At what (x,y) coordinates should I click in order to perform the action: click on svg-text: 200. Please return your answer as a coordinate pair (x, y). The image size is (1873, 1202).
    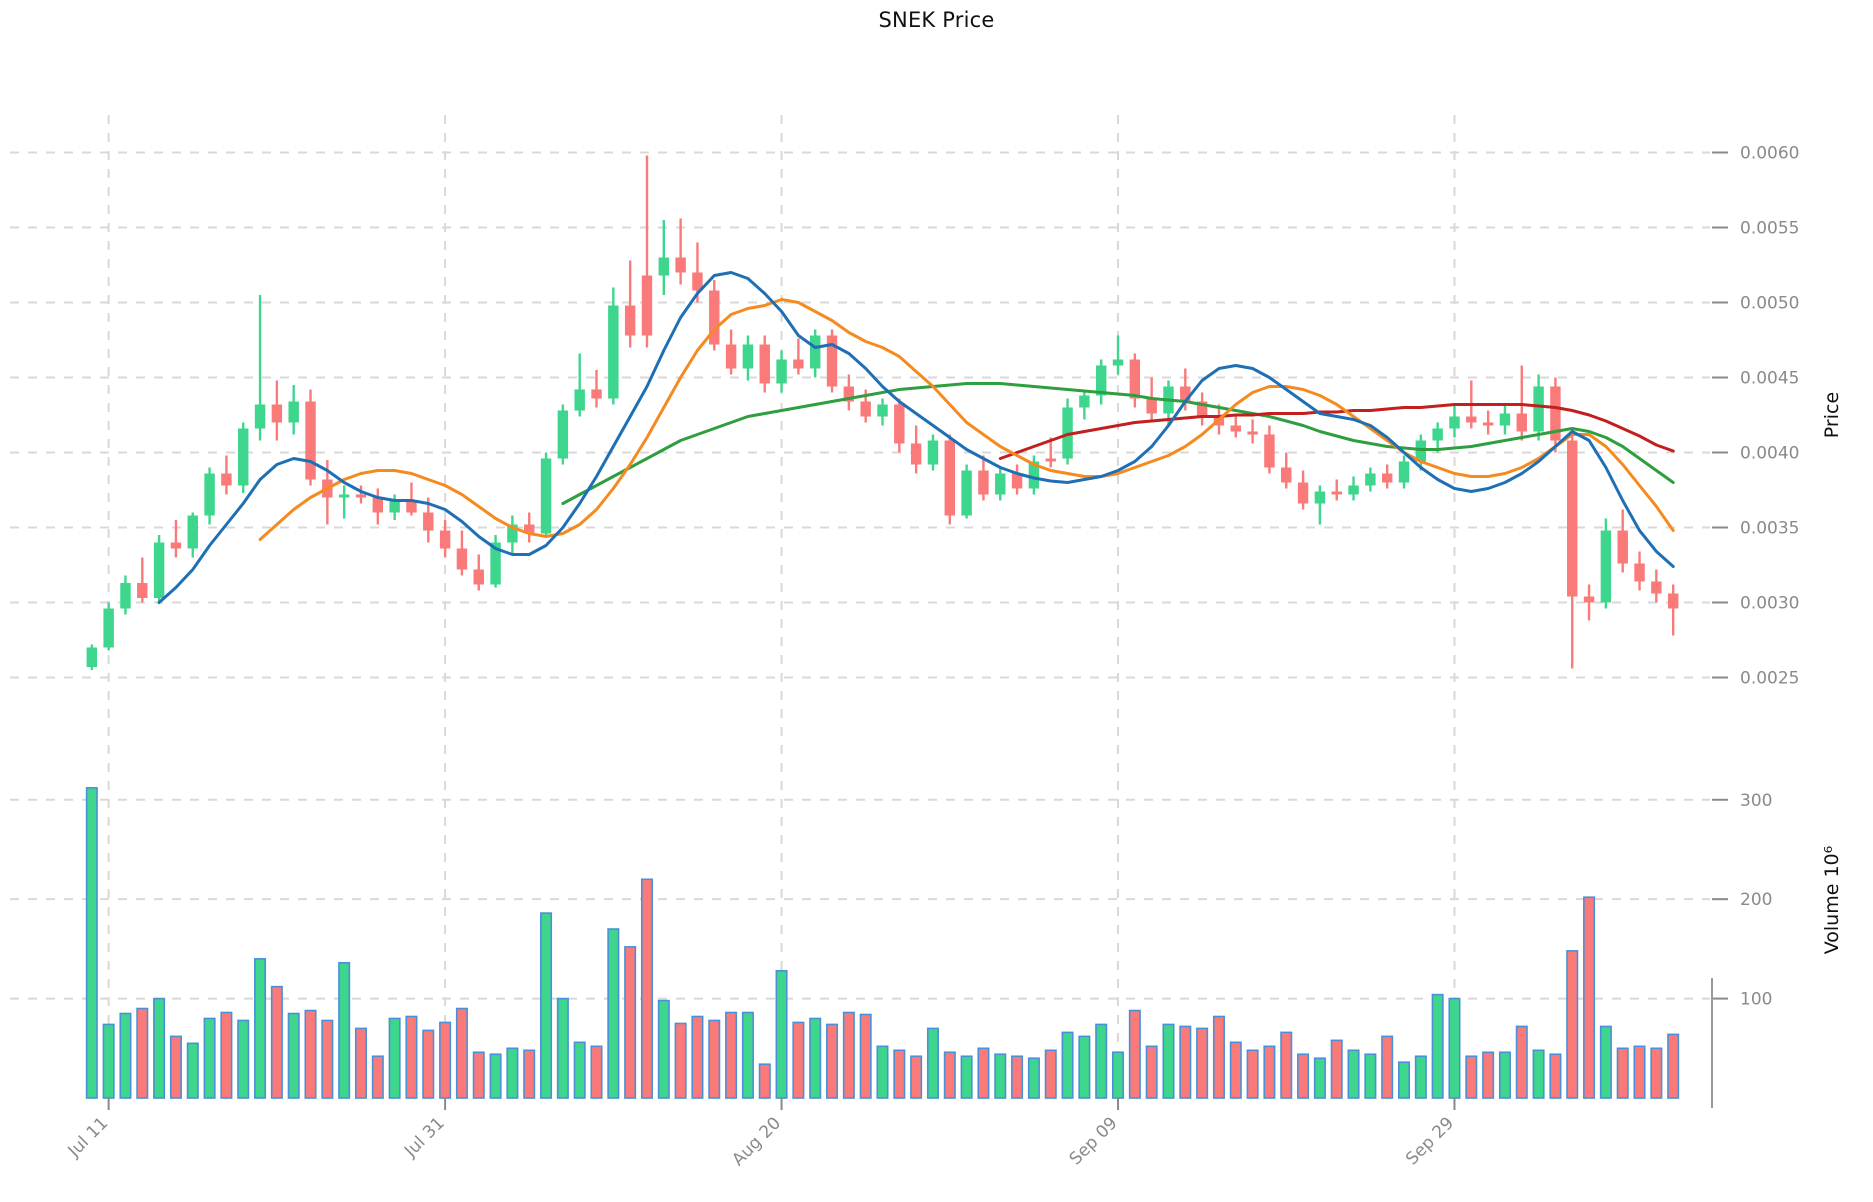
    Looking at the image, I should click on (1756, 900).